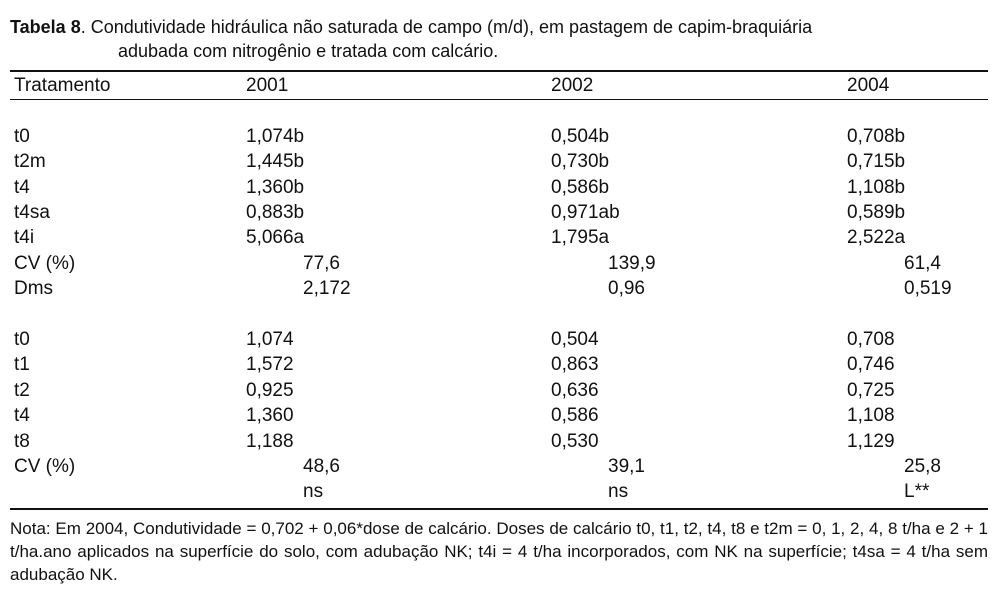 Image resolution: width=998 pixels, height=616 pixels. I want to click on stat-cell-2001: 48,6, so click(398, 466).